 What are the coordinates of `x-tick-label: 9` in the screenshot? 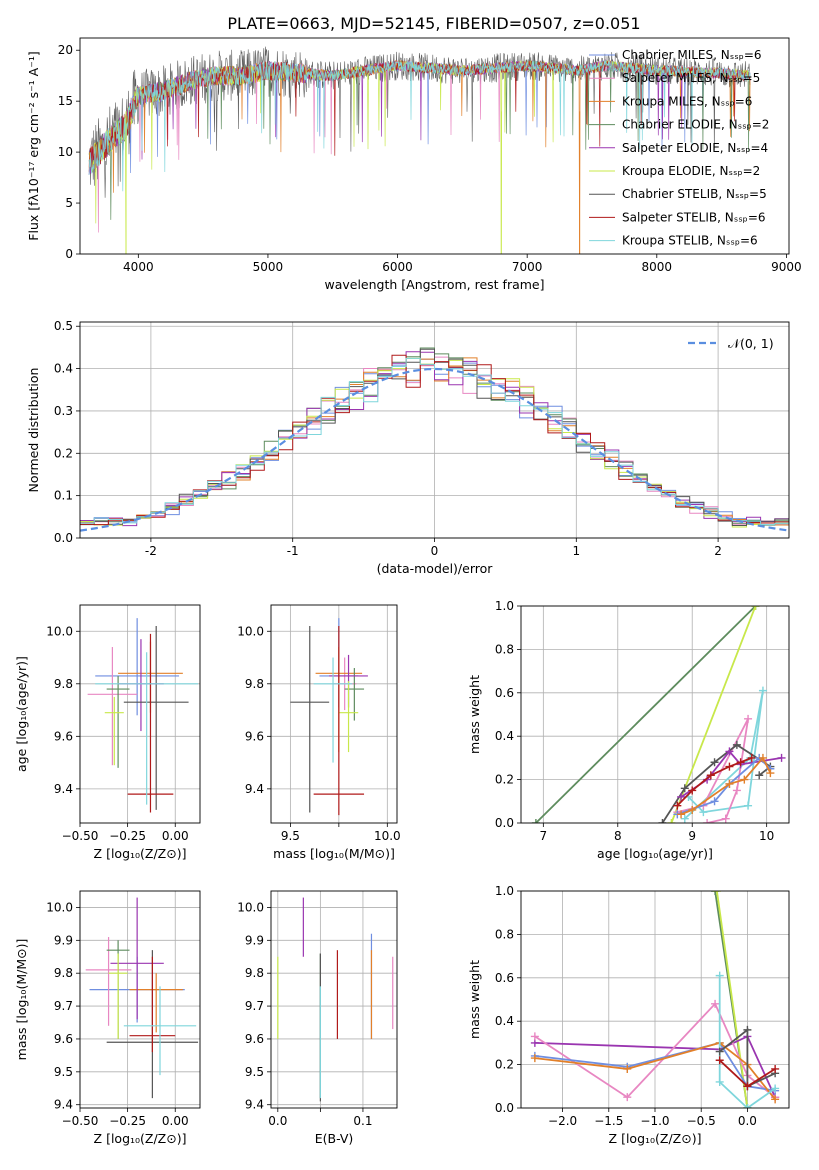 It's located at (692, 836).